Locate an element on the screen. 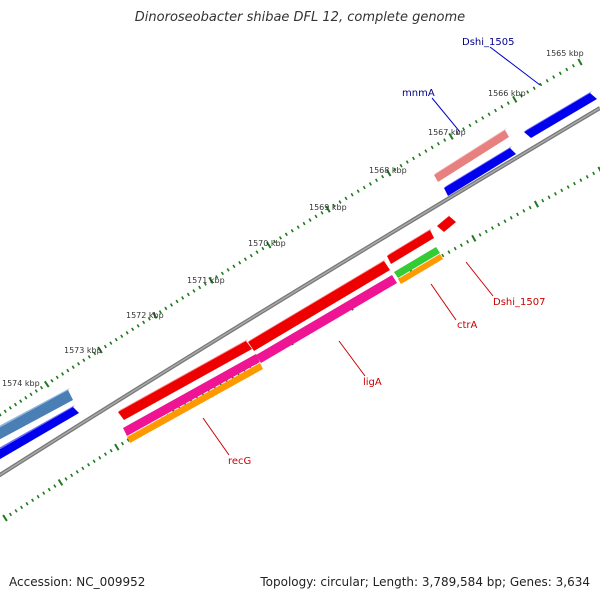 This screenshot has height=600, width=600. scale-label-1567: 1567 kbp is located at coordinates (447, 132).